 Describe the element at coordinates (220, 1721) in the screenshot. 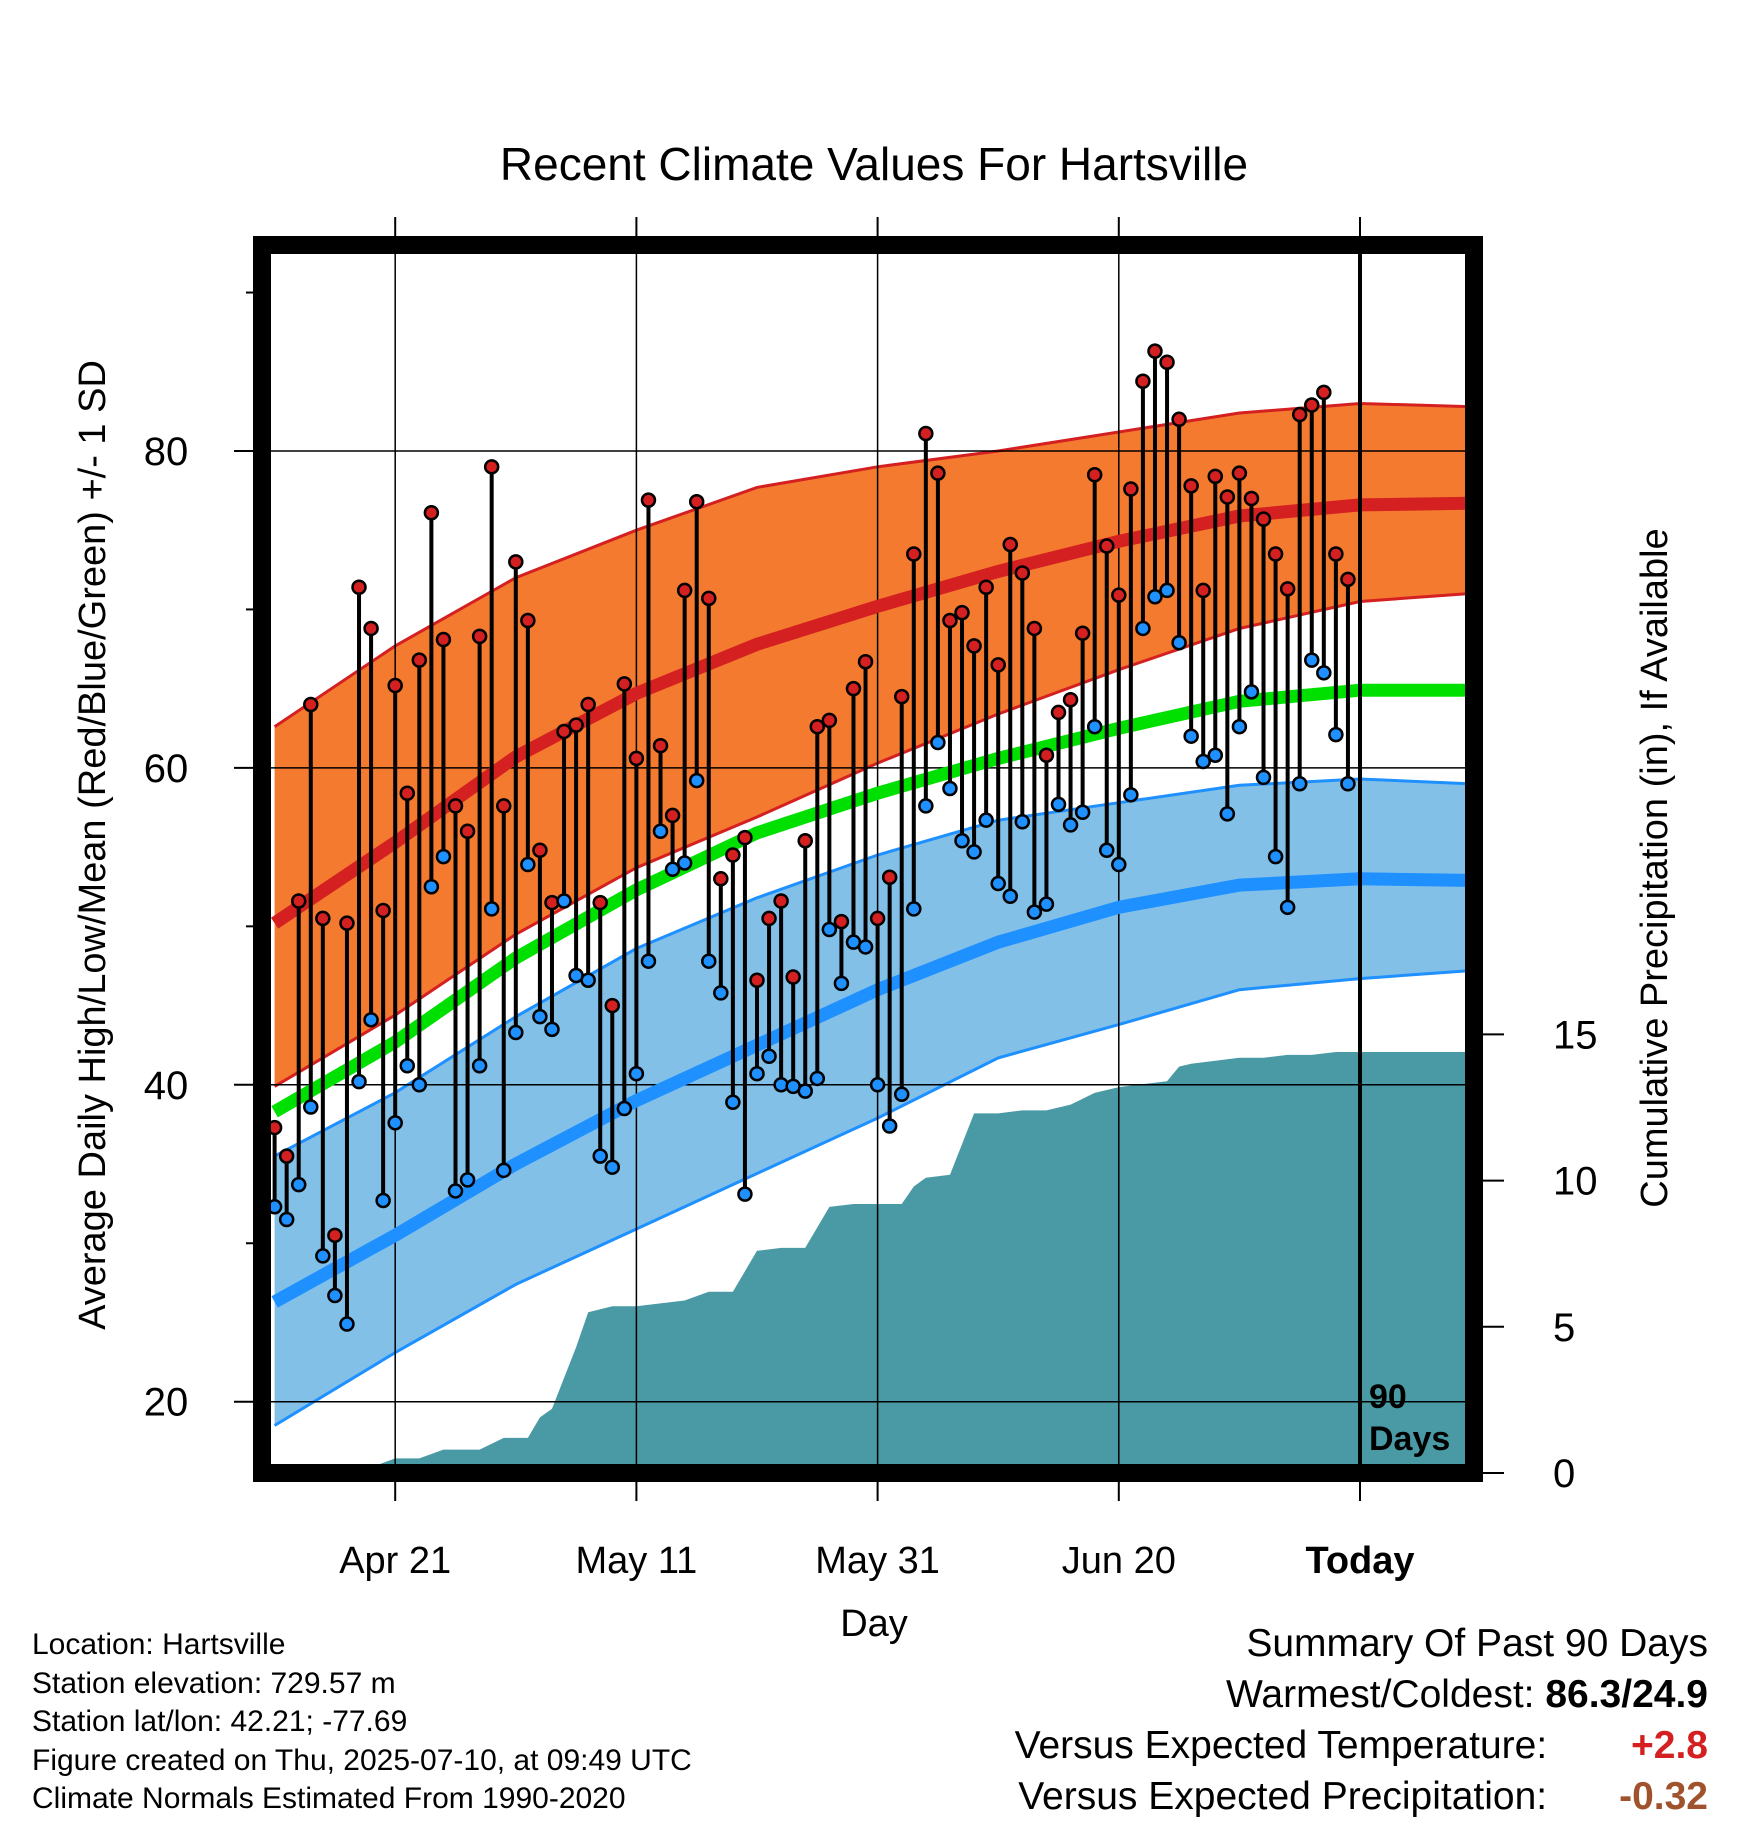

I see `latlon-text: Station lat/lon: 42.21; -77.69` at that location.